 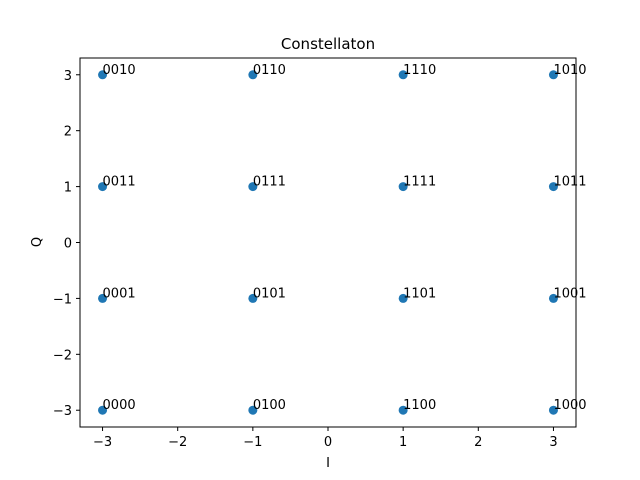 I want to click on y-axis: −3 −2 −1 0 1 2 3, so click(x=66, y=244).